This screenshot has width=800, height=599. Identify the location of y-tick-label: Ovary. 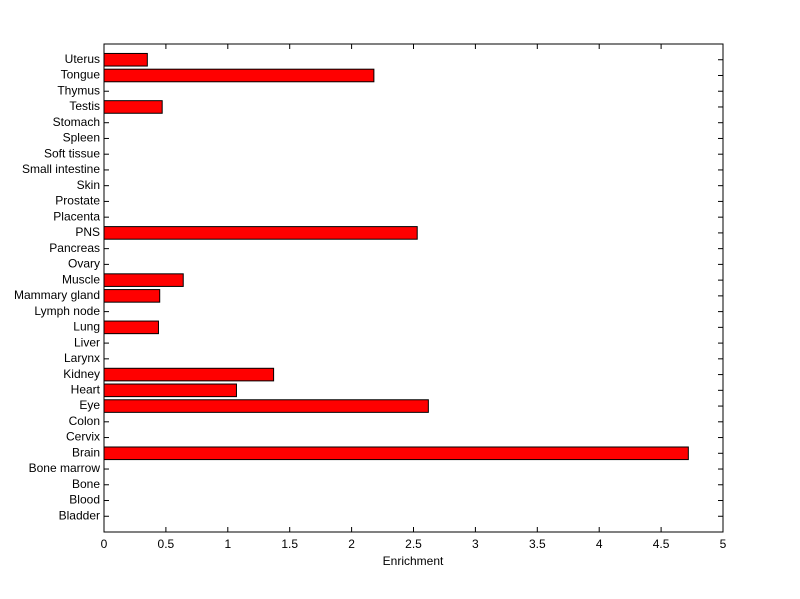
(84, 264).